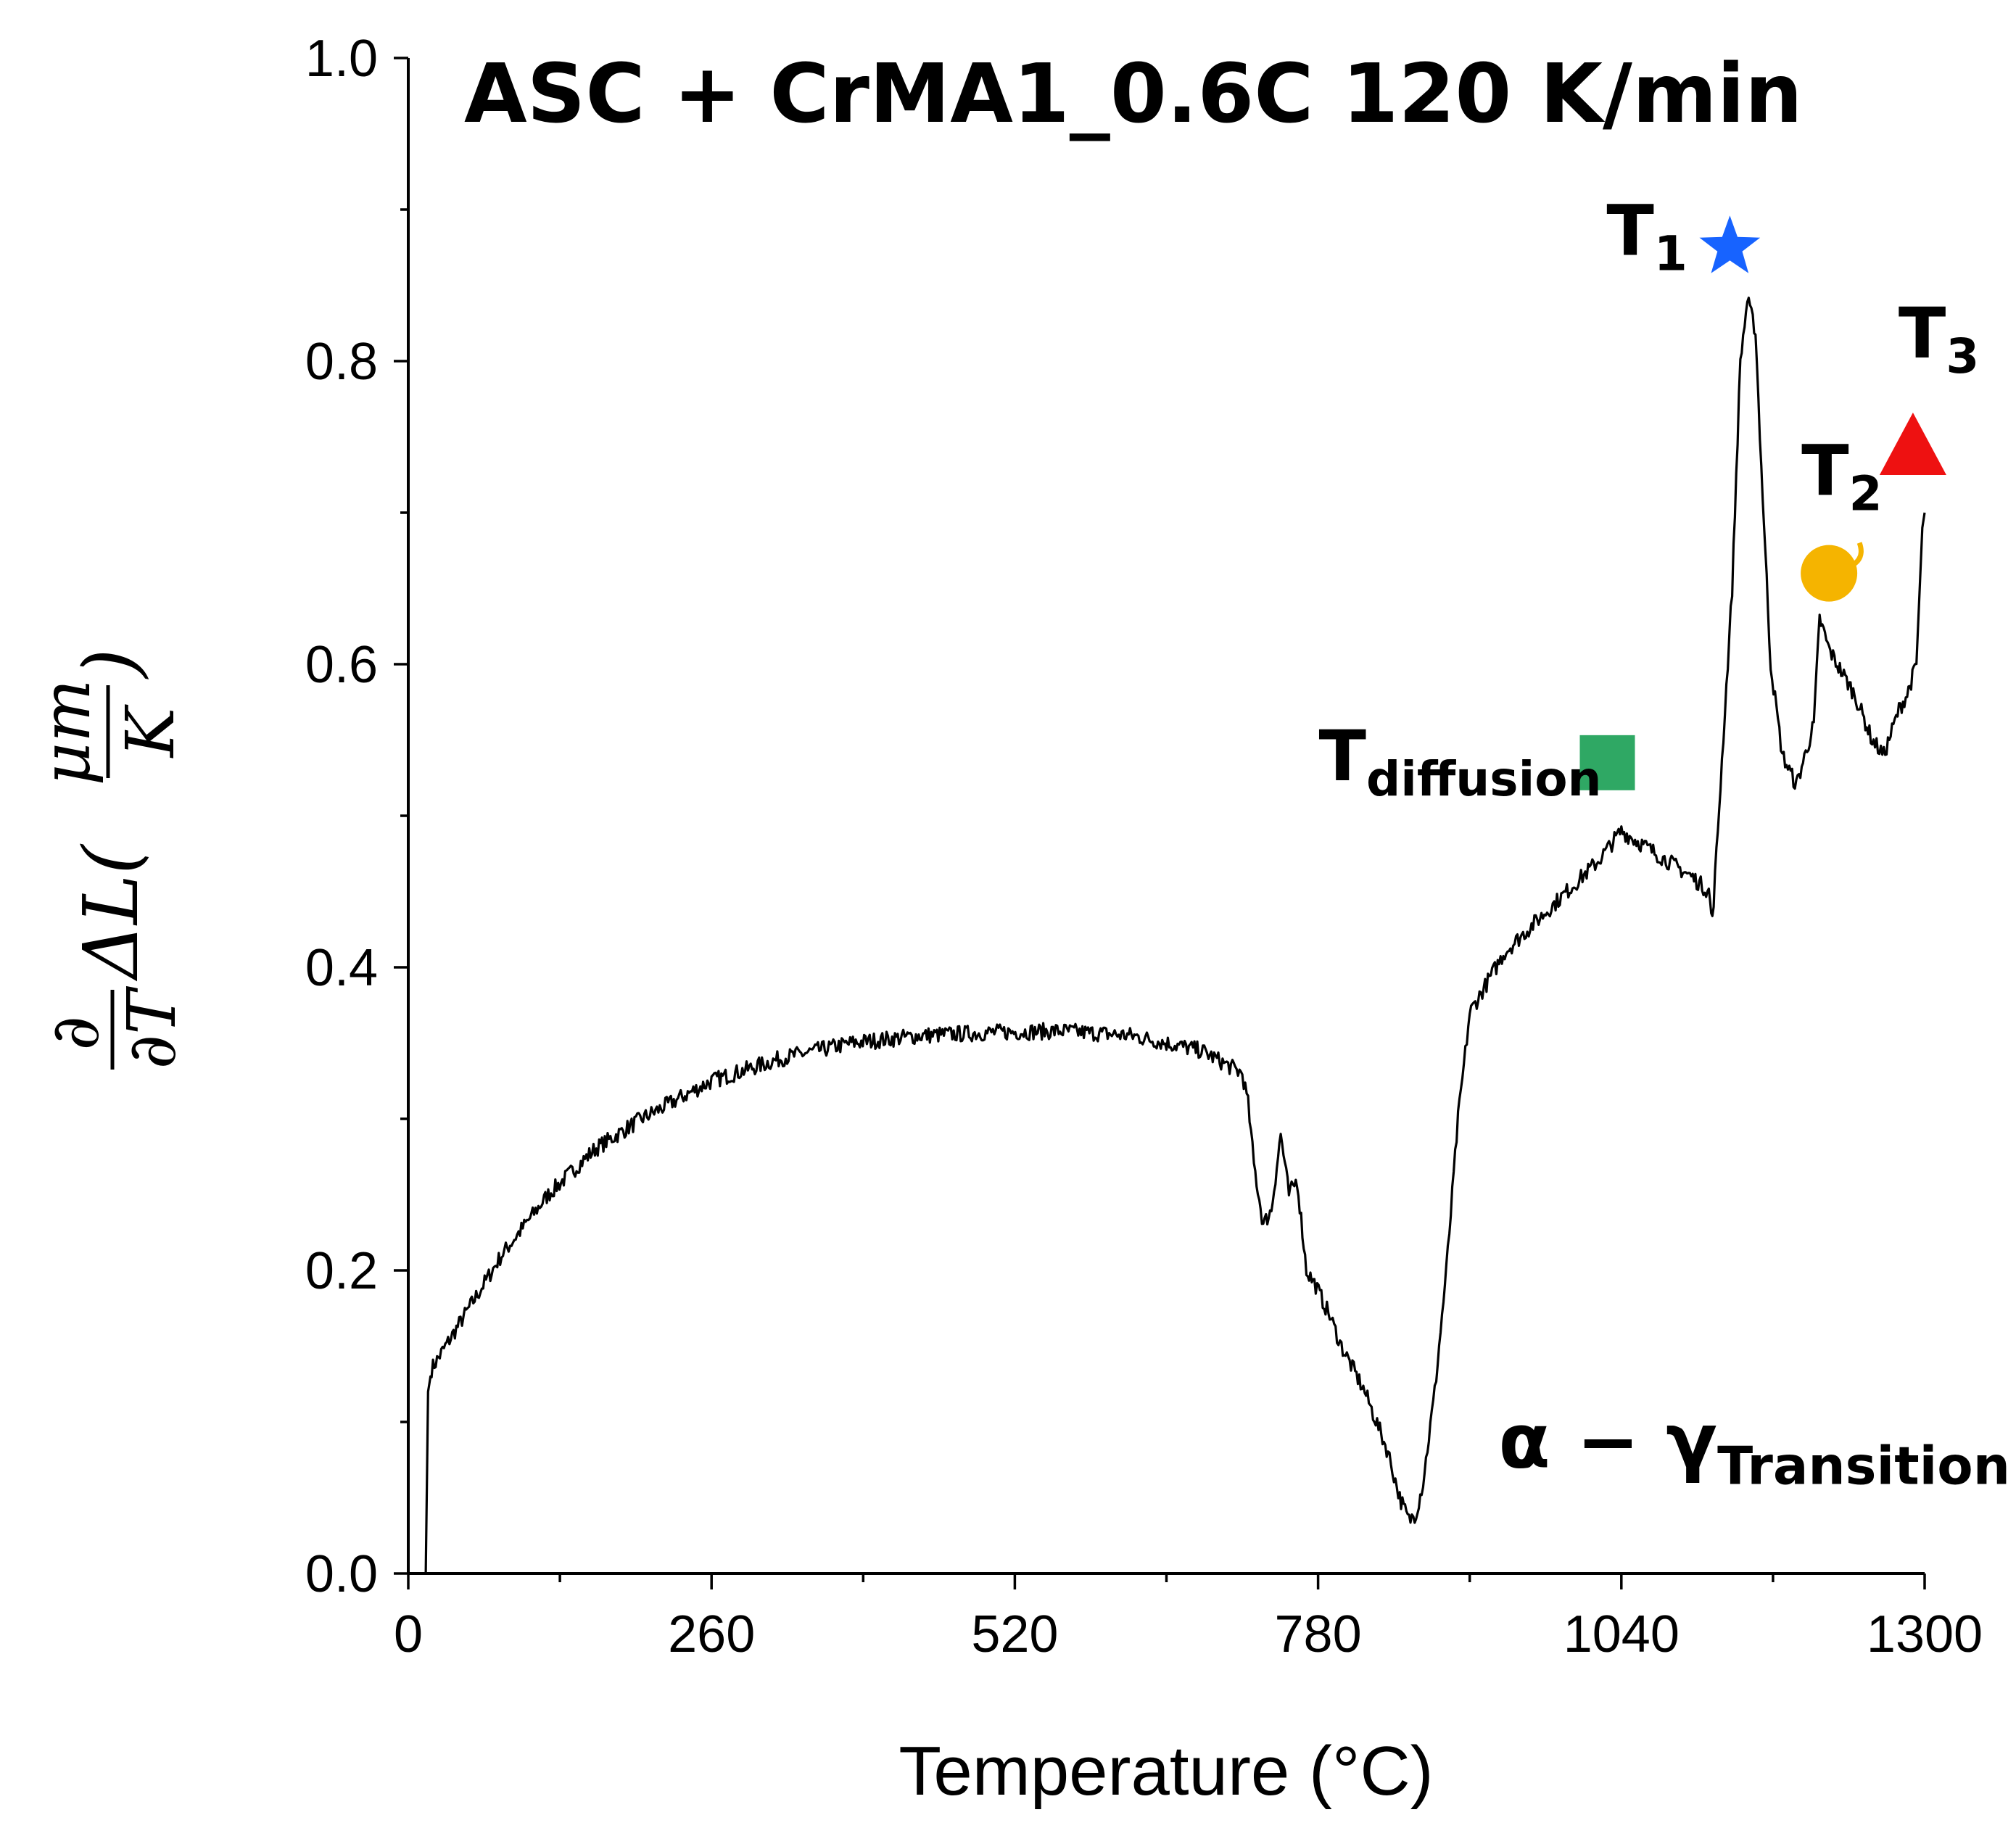 This screenshot has width=2016, height=1836. I want to click on triangle-marker-t3, so click(1912, 444).